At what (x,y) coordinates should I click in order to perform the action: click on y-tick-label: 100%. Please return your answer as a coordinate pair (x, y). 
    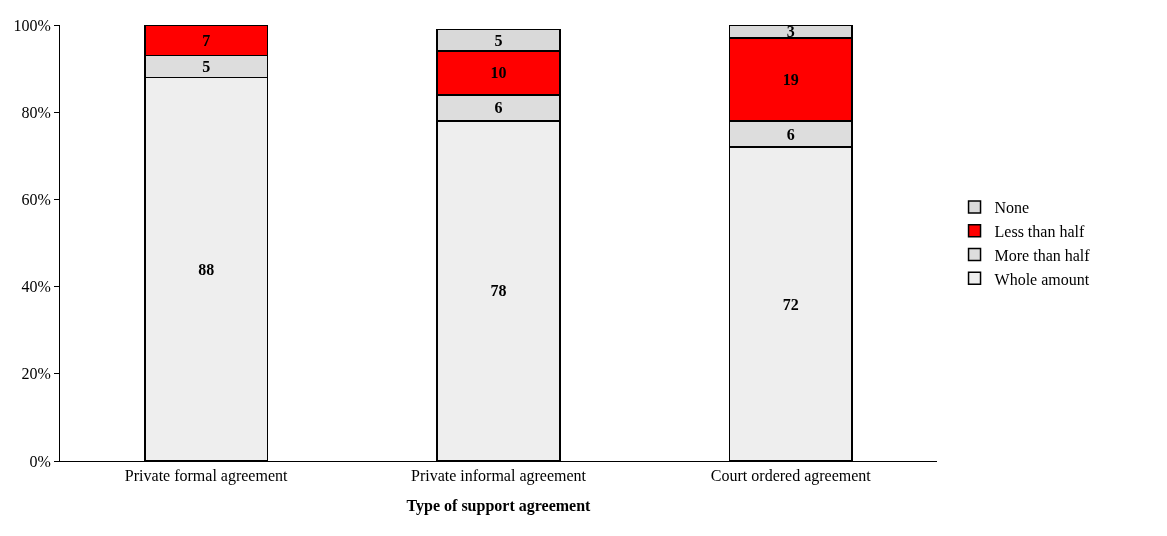
    Looking at the image, I should click on (32, 25).